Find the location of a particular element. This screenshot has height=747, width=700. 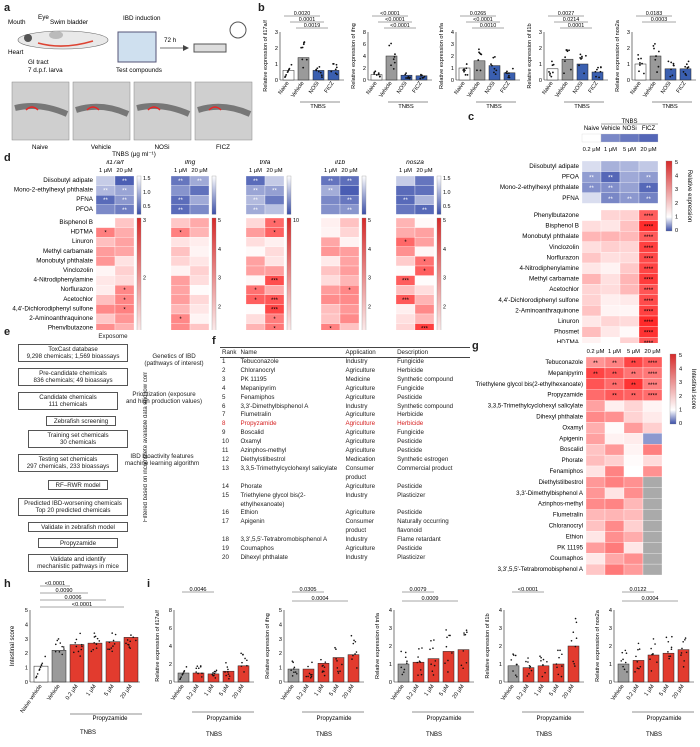

f-cell-1-0: 2 is located at coordinates (224, 370).